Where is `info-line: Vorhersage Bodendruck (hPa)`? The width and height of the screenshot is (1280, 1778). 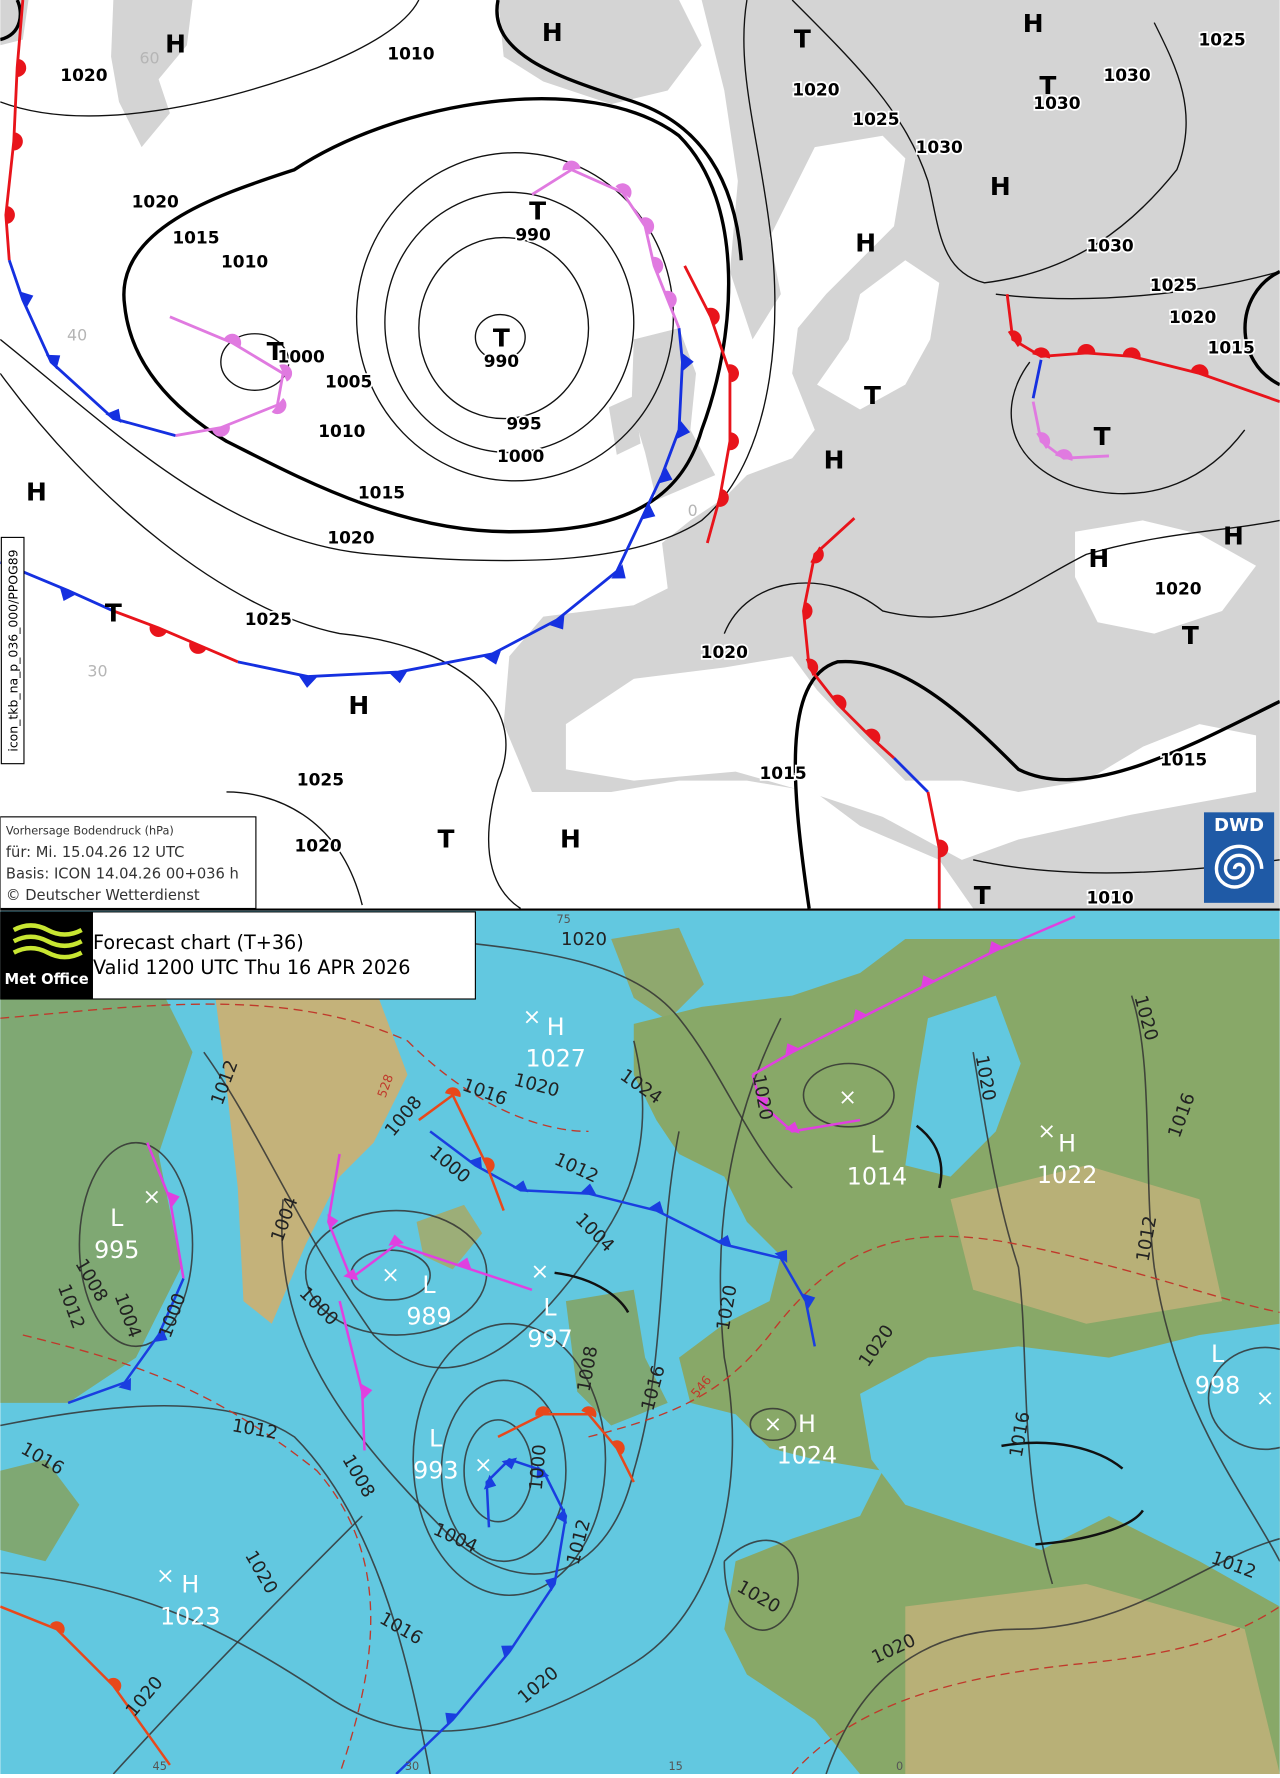
info-line: Vorhersage Bodendruck (hPa) is located at coordinates (90, 831).